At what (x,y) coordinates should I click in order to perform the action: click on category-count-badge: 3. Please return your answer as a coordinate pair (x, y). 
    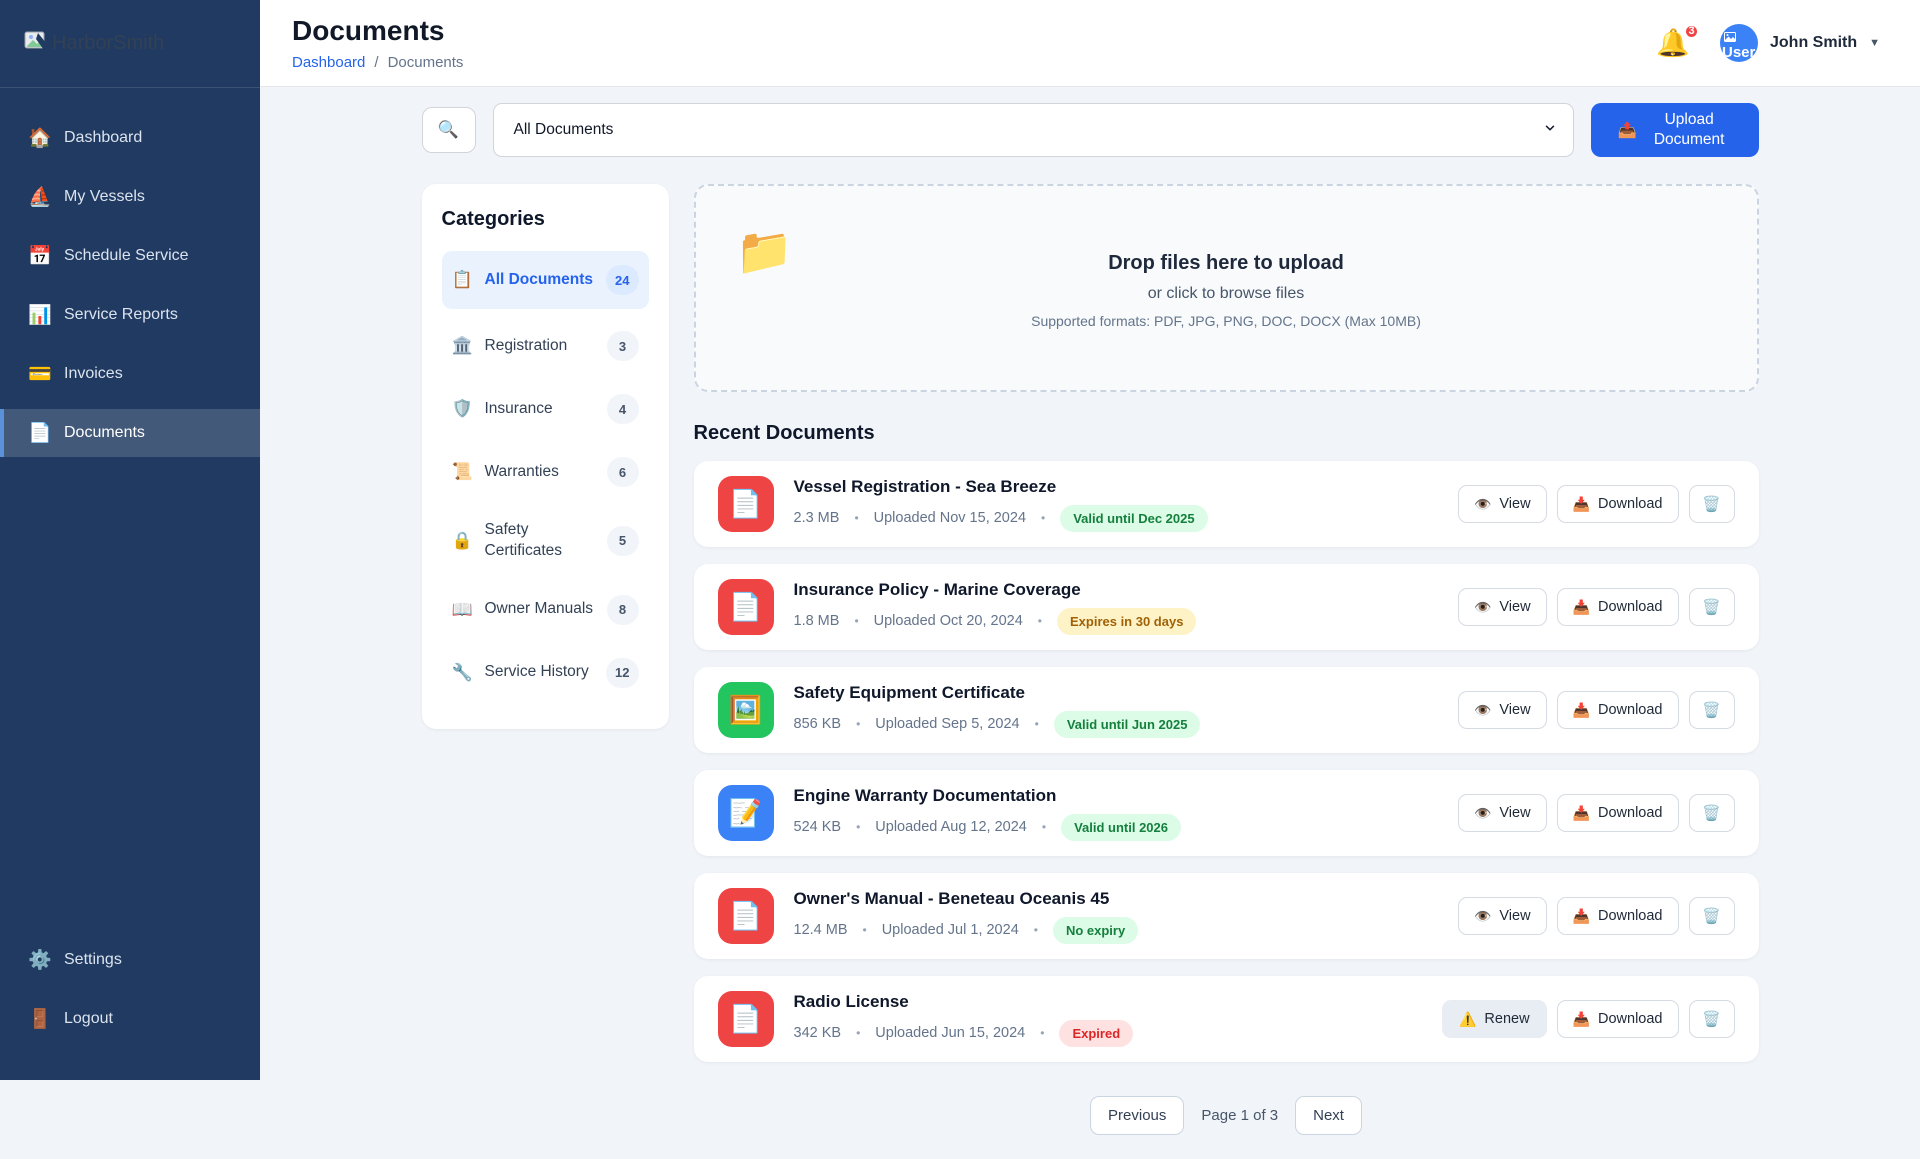
    Looking at the image, I should click on (622, 346).